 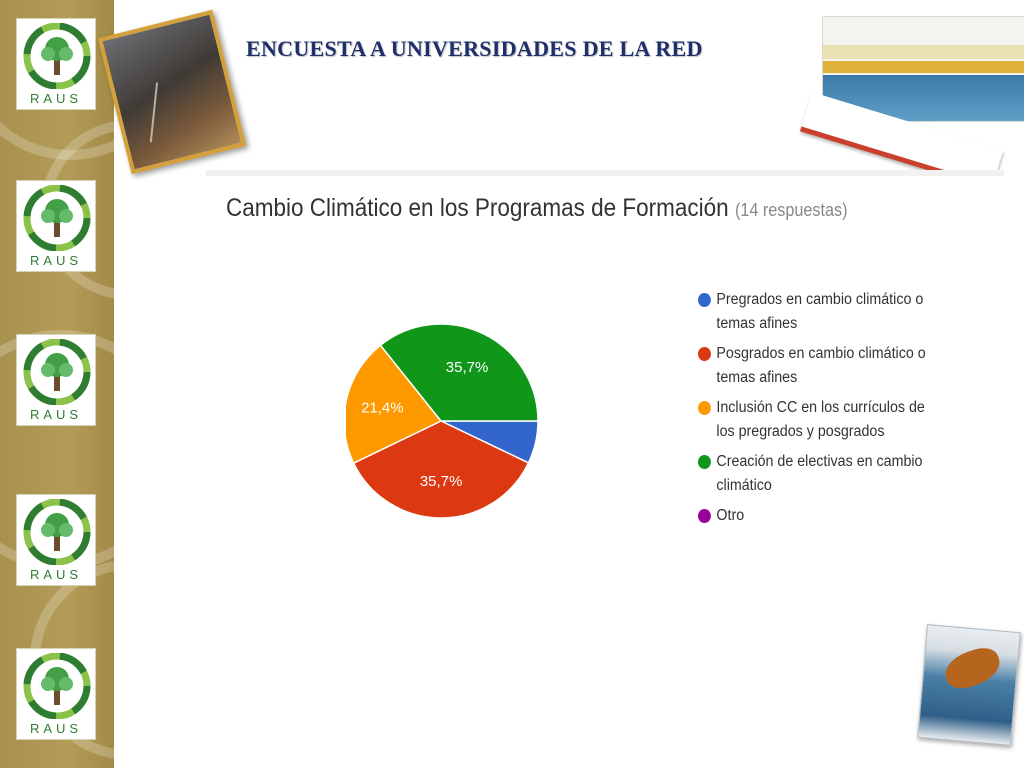 What do you see at coordinates (791, 210) in the screenshot?
I see `chart-subtitle: (14 respuestas)` at bounding box center [791, 210].